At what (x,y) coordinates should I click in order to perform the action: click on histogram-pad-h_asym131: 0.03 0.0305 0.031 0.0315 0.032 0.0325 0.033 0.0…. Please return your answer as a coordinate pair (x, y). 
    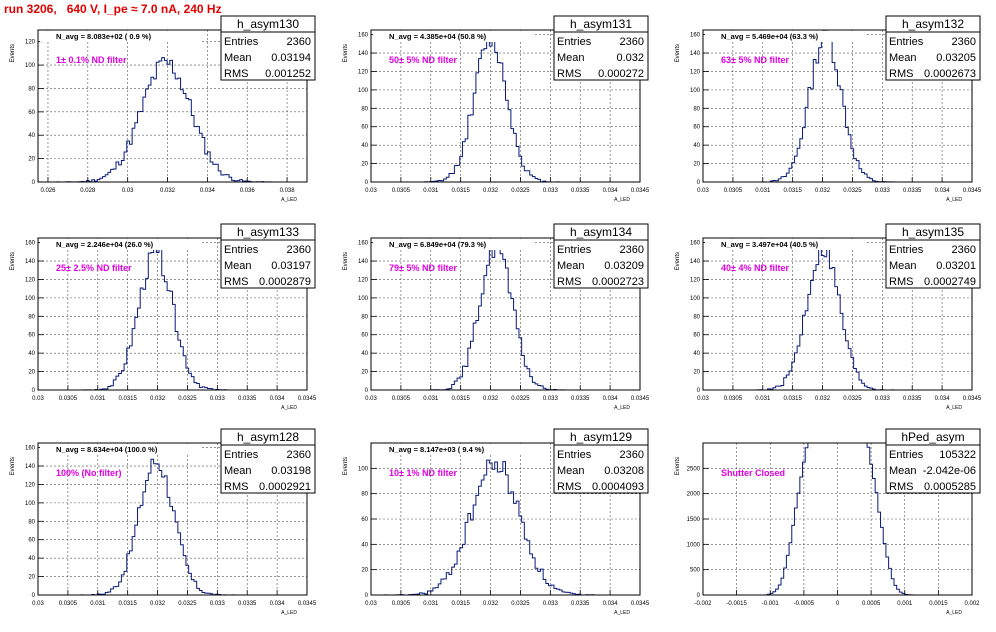
    Looking at the image, I should click on (496, 109).